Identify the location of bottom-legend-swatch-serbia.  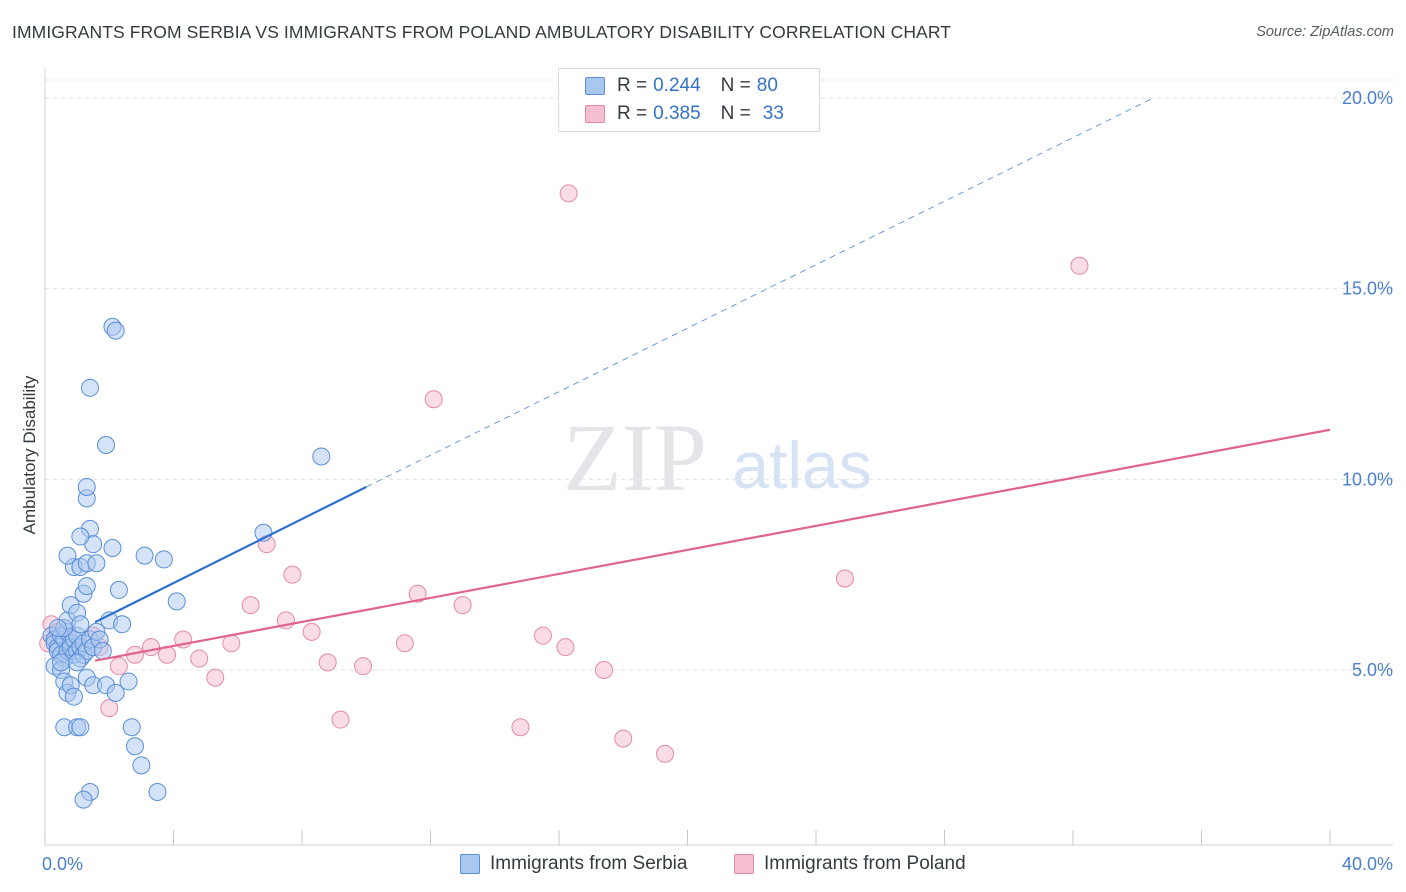
(470, 864).